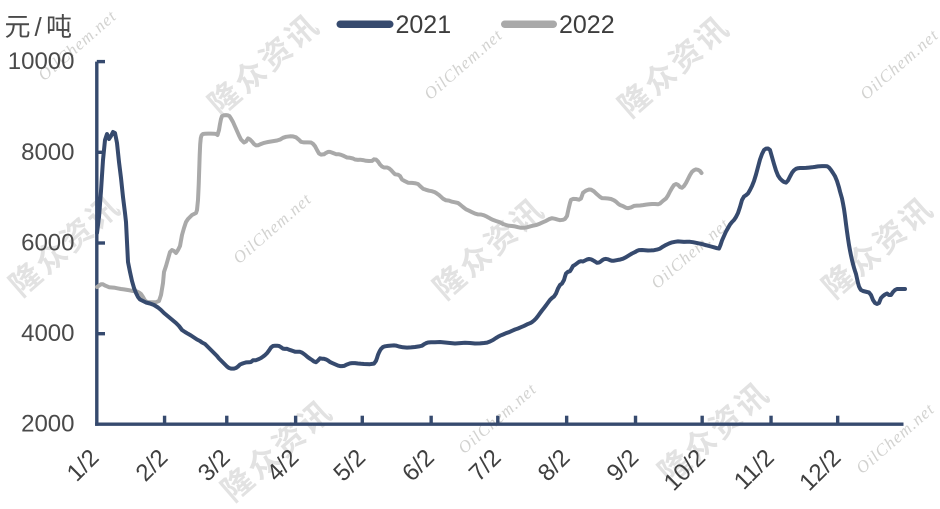 This screenshot has height=509, width=940. What do you see at coordinates (424, 25) in the screenshot?
I see `svg-text: 2021` at bounding box center [424, 25].